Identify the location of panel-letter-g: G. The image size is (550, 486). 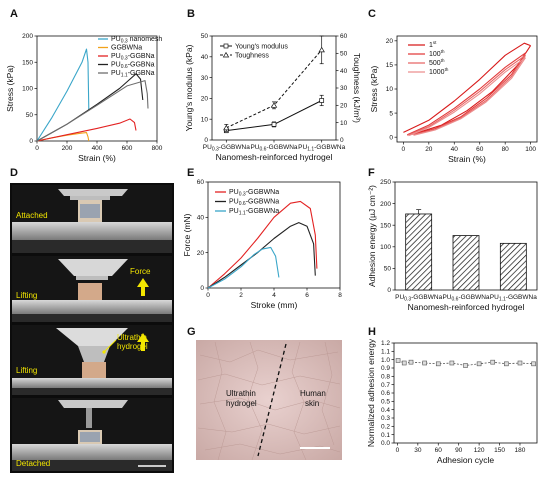
(191, 332).